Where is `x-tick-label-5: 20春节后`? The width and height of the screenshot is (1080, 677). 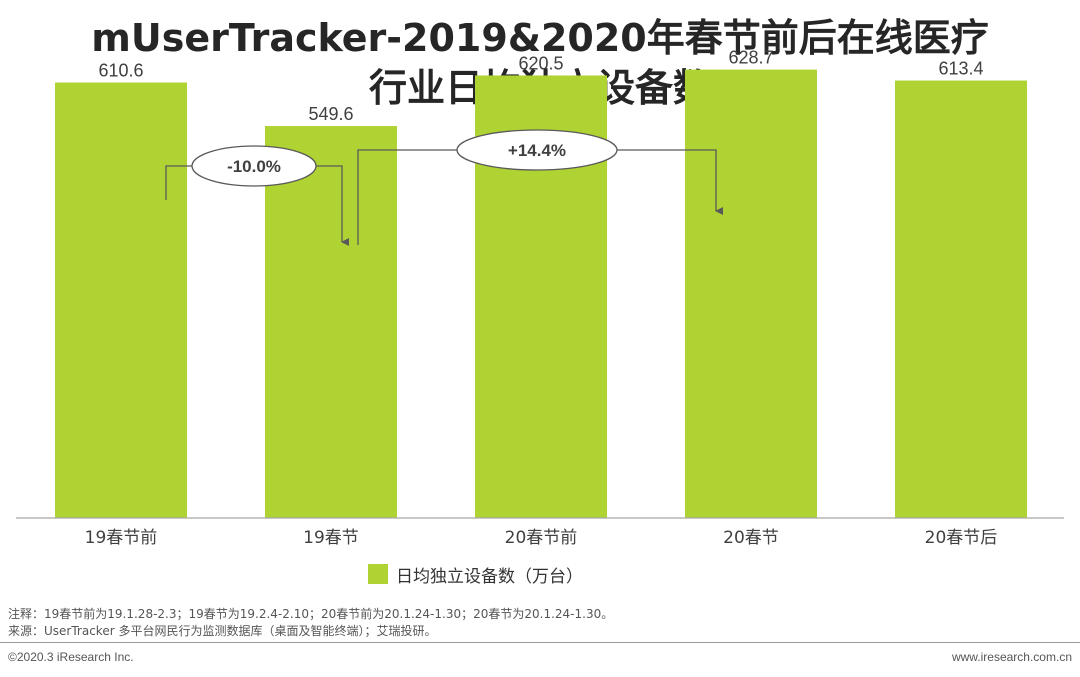
x-tick-label-5: 20春节后 is located at coordinates (961, 538).